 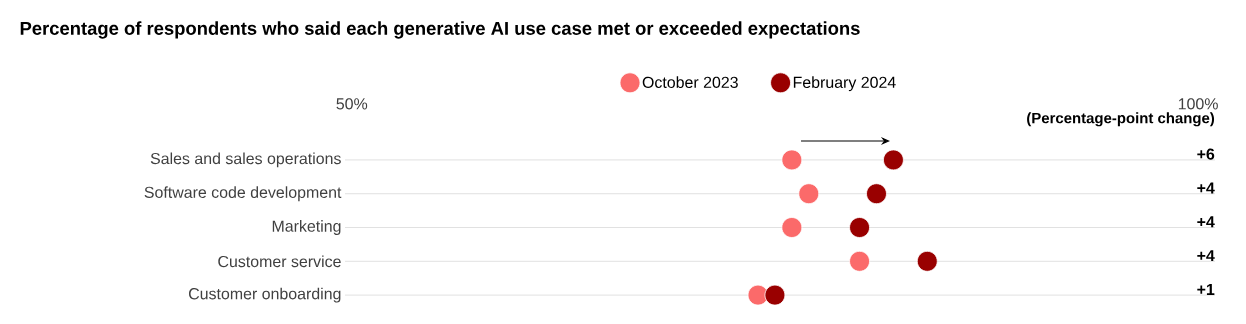 What do you see at coordinates (440, 30) in the screenshot?
I see `chart-title: Percentage of respondents who said each generative AI use case met or exceeded expectations` at bounding box center [440, 30].